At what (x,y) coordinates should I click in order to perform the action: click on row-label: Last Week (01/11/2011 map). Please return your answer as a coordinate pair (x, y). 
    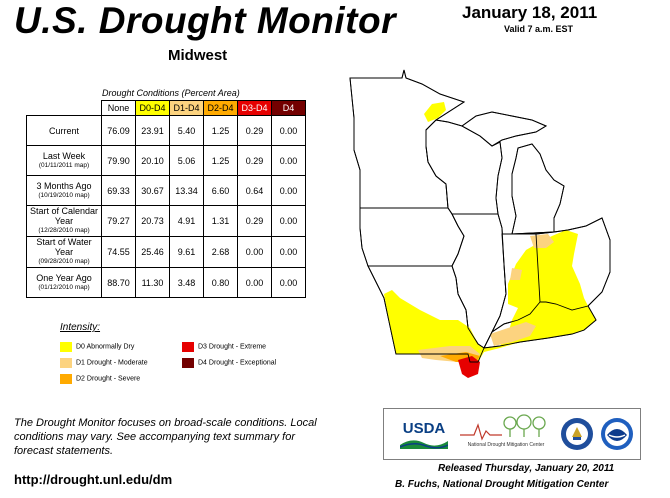
    Looking at the image, I should click on (64, 160).